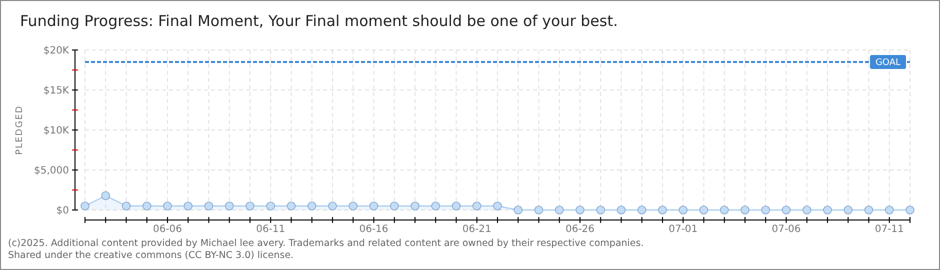  I want to click on x-tick-label: 06-21, so click(477, 229).